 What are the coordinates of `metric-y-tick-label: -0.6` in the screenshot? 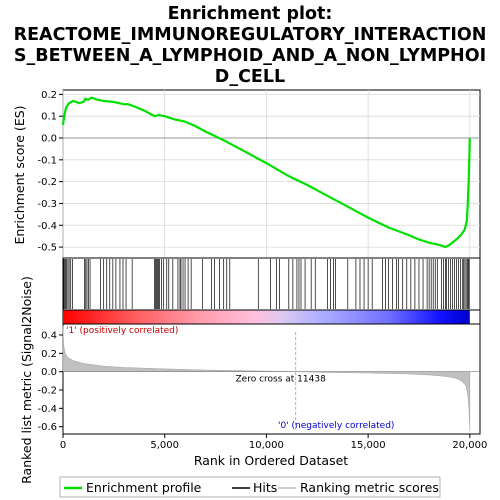 It's located at (47, 427).